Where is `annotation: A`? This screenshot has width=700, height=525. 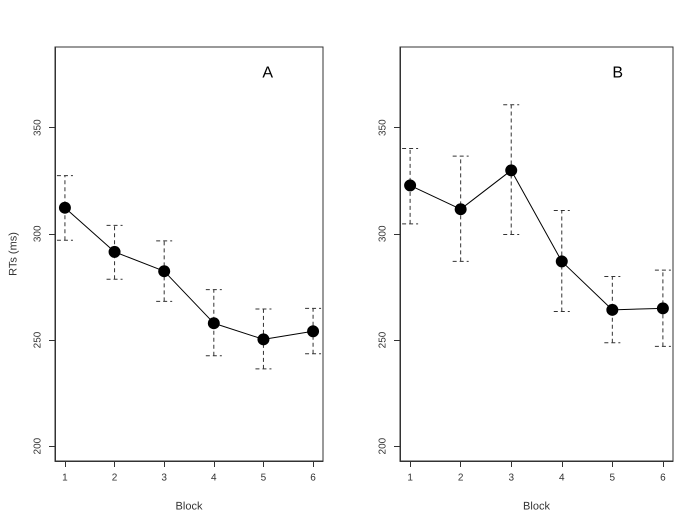
annotation: A is located at coordinates (268, 73).